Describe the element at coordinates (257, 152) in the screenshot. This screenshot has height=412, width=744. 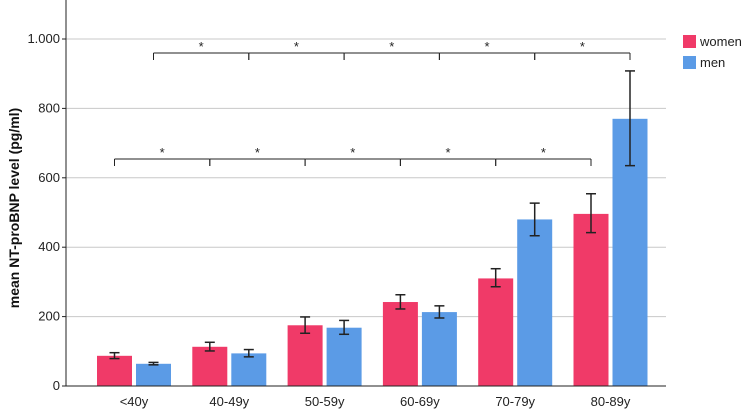
I see `sig-star-women-1: *` at that location.